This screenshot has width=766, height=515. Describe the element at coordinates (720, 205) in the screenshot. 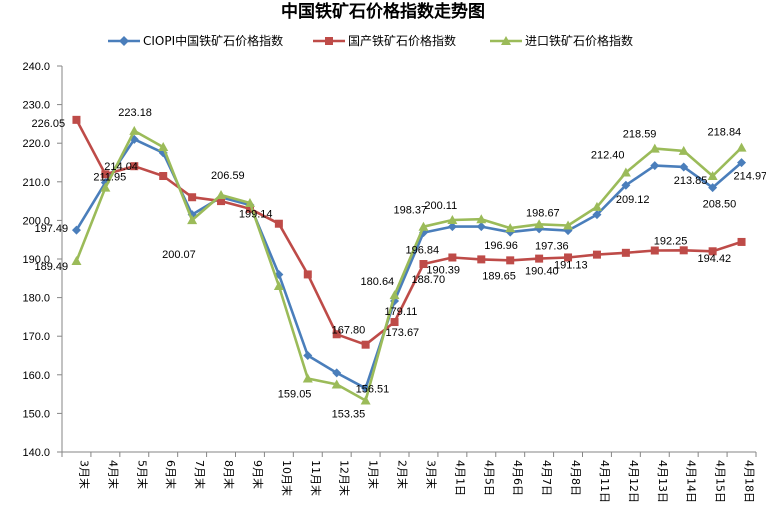

I see `data-label: 208.50` at that location.